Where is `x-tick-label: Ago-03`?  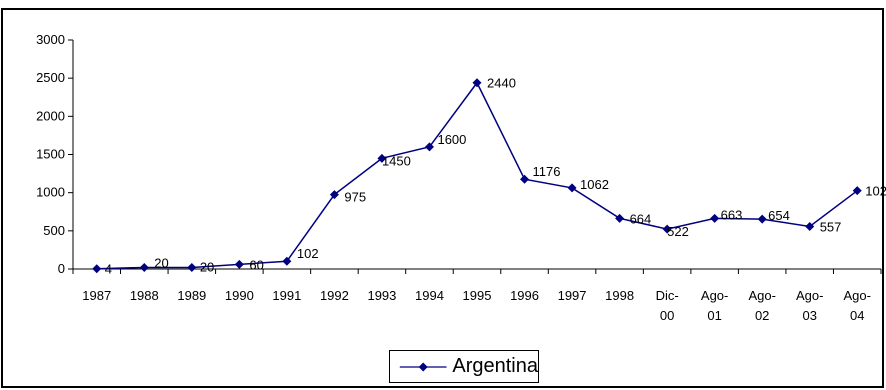 x-tick-label: Ago-03 is located at coordinates (809, 305).